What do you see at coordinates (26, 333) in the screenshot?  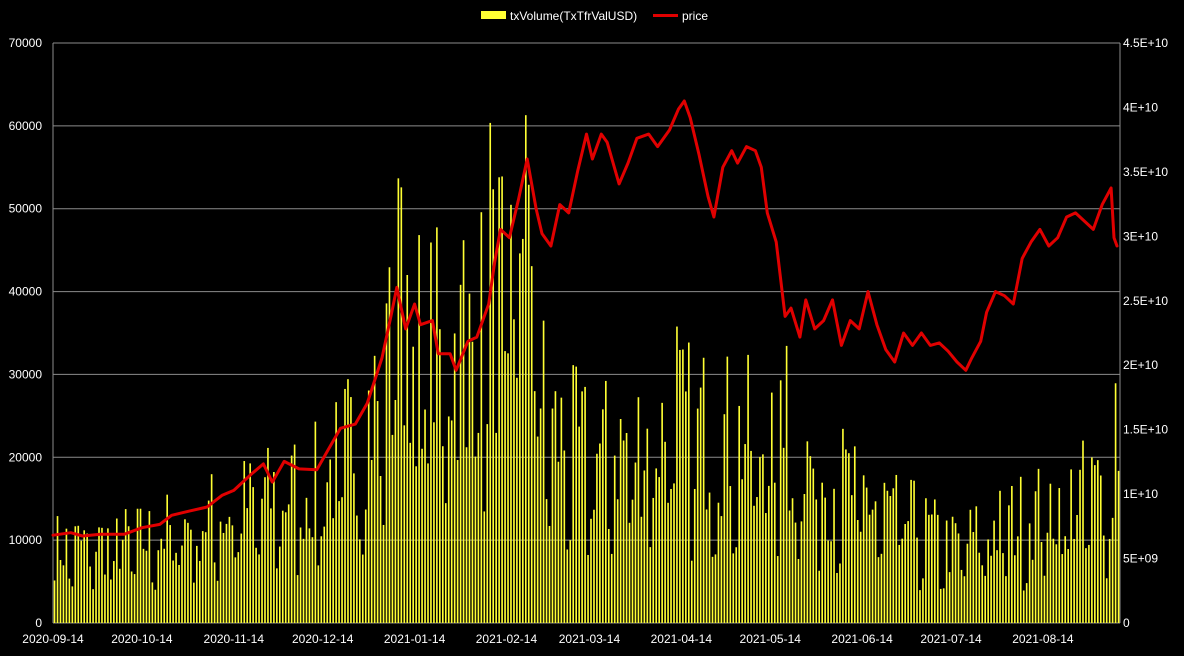 I see `left-axis-ticks: 0 10000 20000 30000 40000 50000 60000 70000` at bounding box center [26, 333].